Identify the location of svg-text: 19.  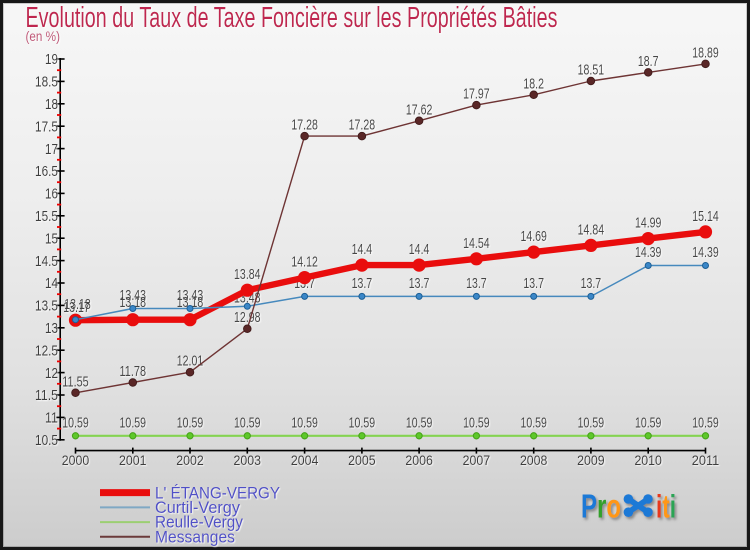
(51, 60).